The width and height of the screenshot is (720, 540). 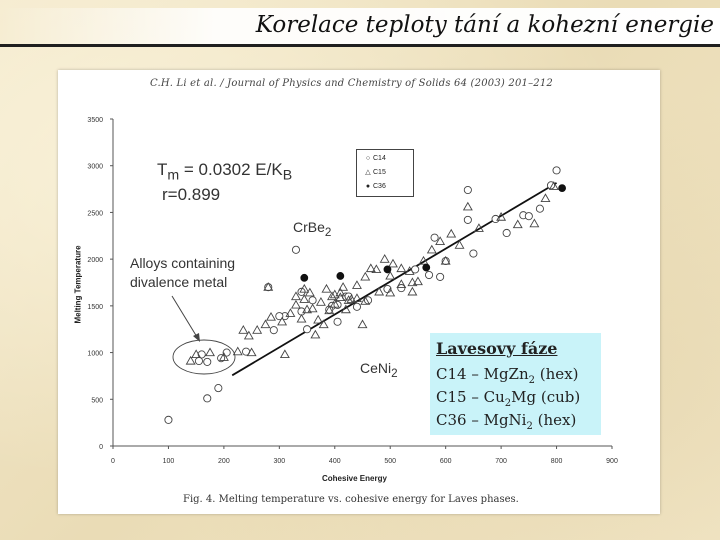 I want to click on slide-title: Korelace teploty tání a kohezní energie, so click(x=484, y=25).